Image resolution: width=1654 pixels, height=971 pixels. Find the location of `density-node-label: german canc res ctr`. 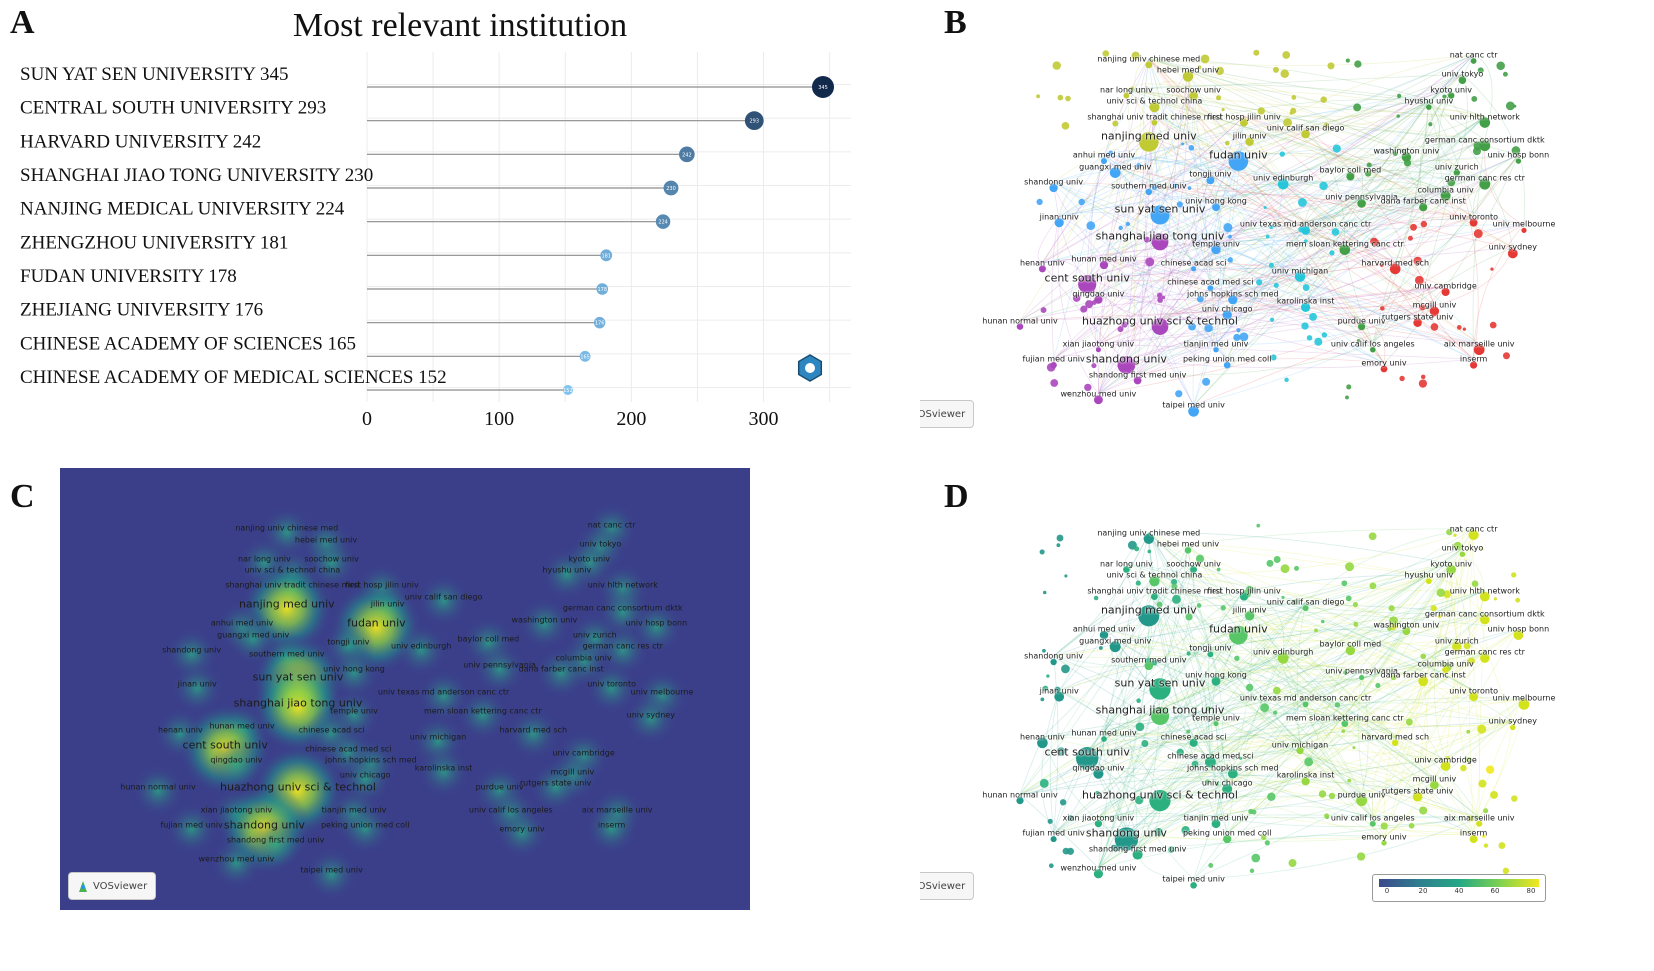

density-node-label: german canc res ctr is located at coordinates (622, 646).